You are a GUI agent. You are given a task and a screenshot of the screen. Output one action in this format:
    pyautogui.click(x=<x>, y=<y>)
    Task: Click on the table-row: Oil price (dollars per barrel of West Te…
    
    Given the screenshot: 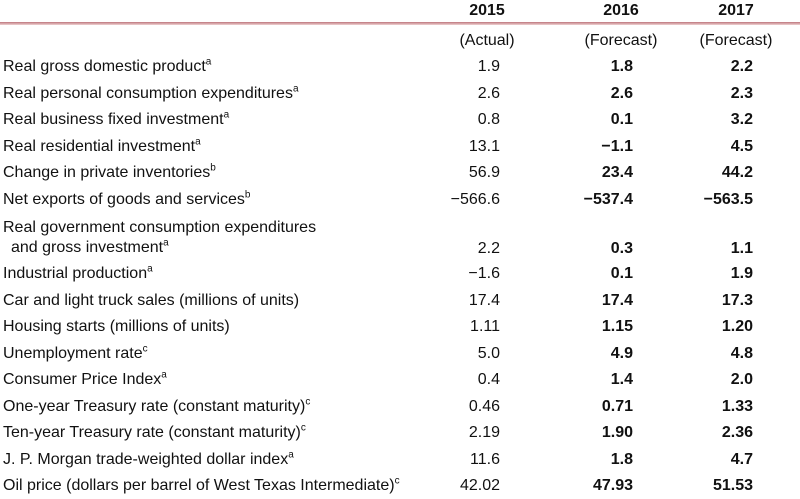 What is the action you would take?
    pyautogui.click(x=400, y=486)
    